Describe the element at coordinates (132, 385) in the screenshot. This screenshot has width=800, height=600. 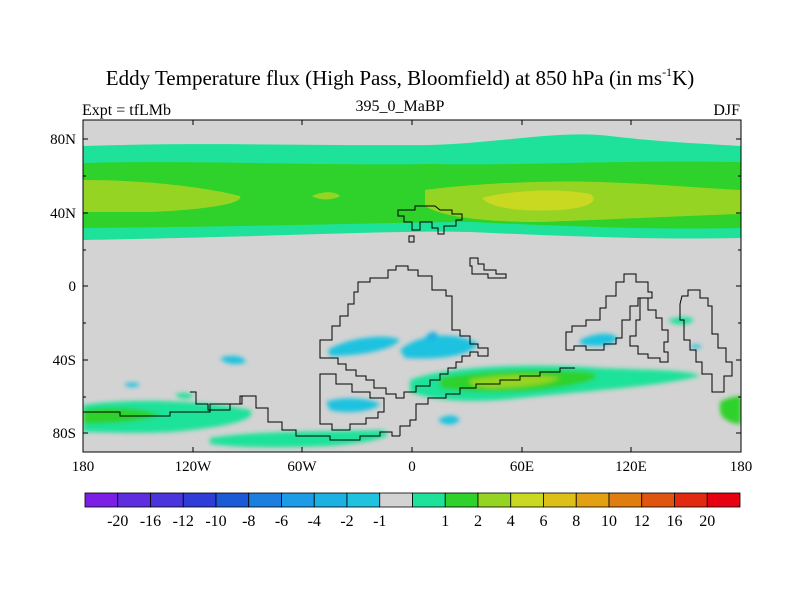
I see `neg-patch-small` at that location.